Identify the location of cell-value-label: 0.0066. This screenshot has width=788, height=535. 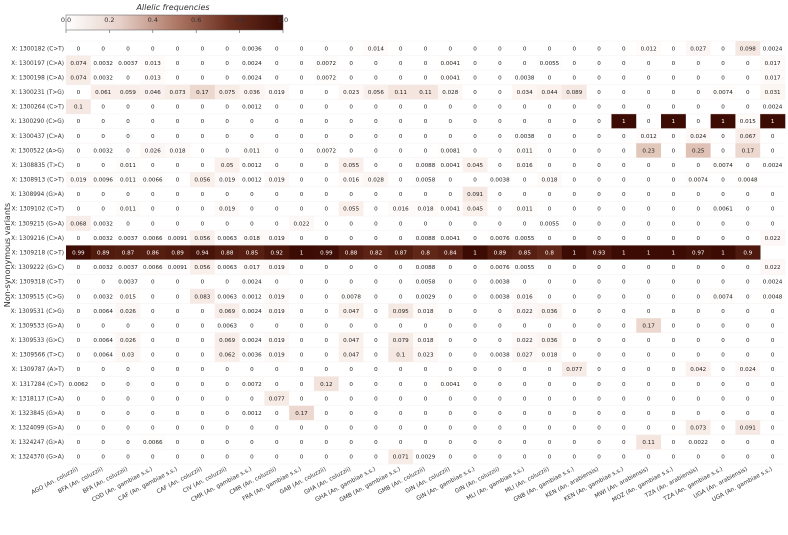
(153, 443).